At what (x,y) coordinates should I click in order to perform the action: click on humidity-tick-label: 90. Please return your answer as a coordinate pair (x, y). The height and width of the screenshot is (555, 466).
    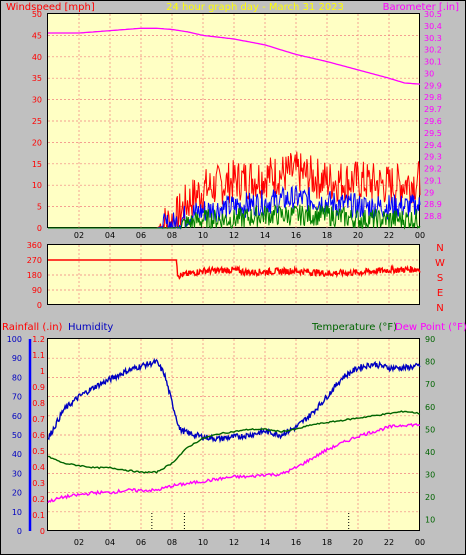
    Looking at the image, I should click on (17, 358).